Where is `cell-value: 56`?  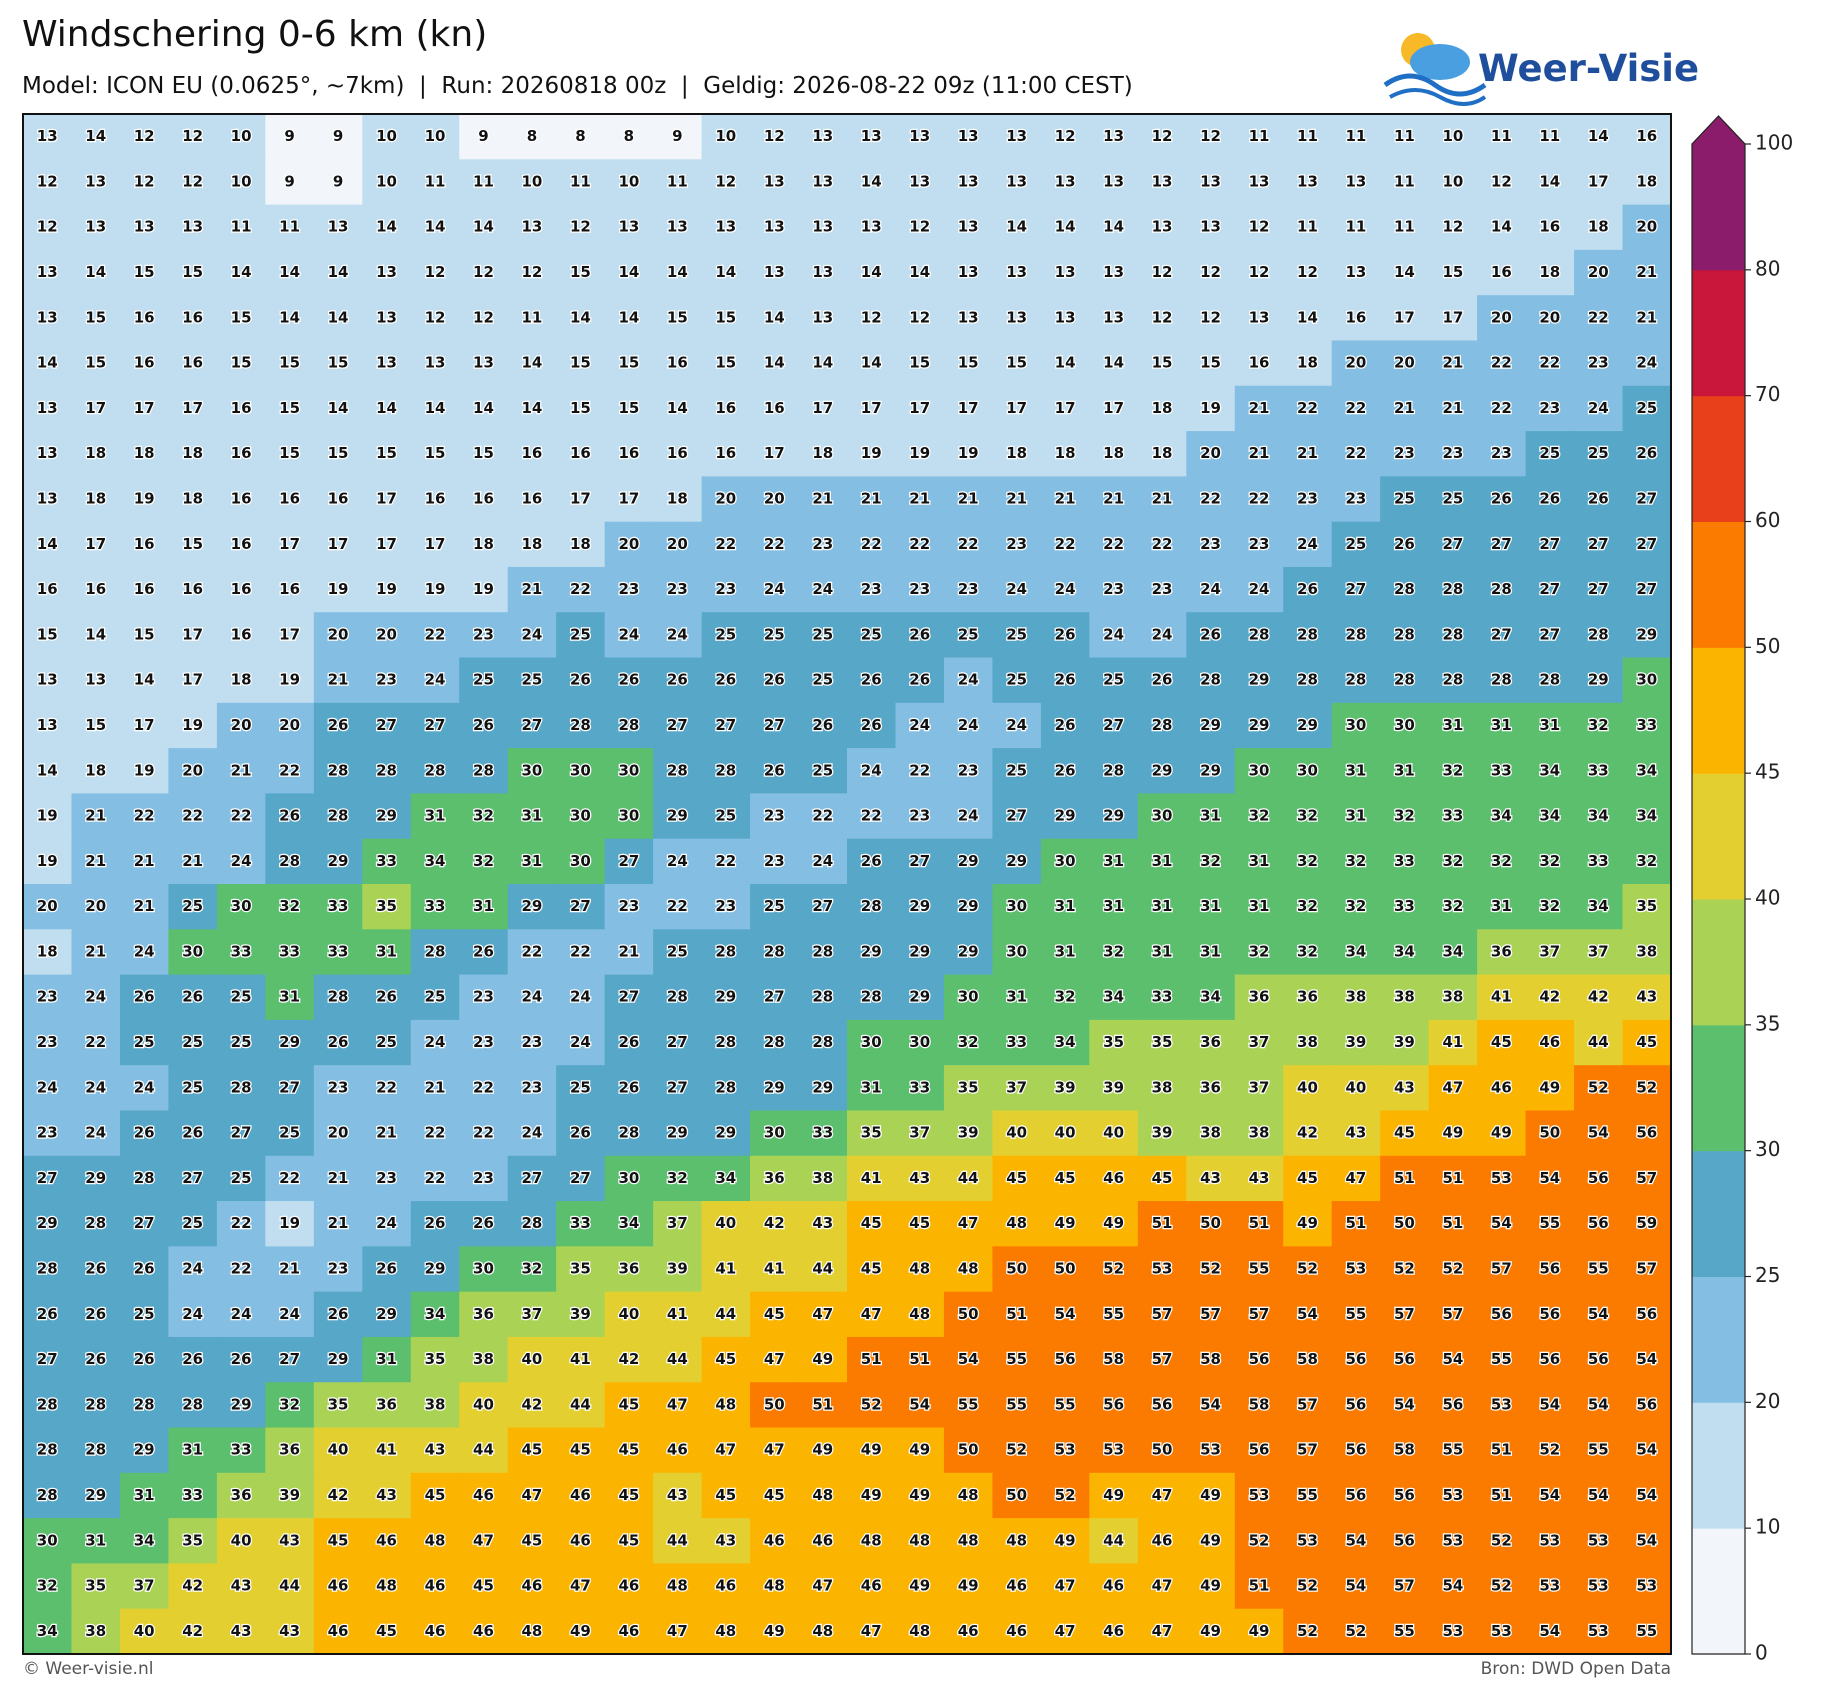 cell-value: 56 is located at coordinates (1646, 1133).